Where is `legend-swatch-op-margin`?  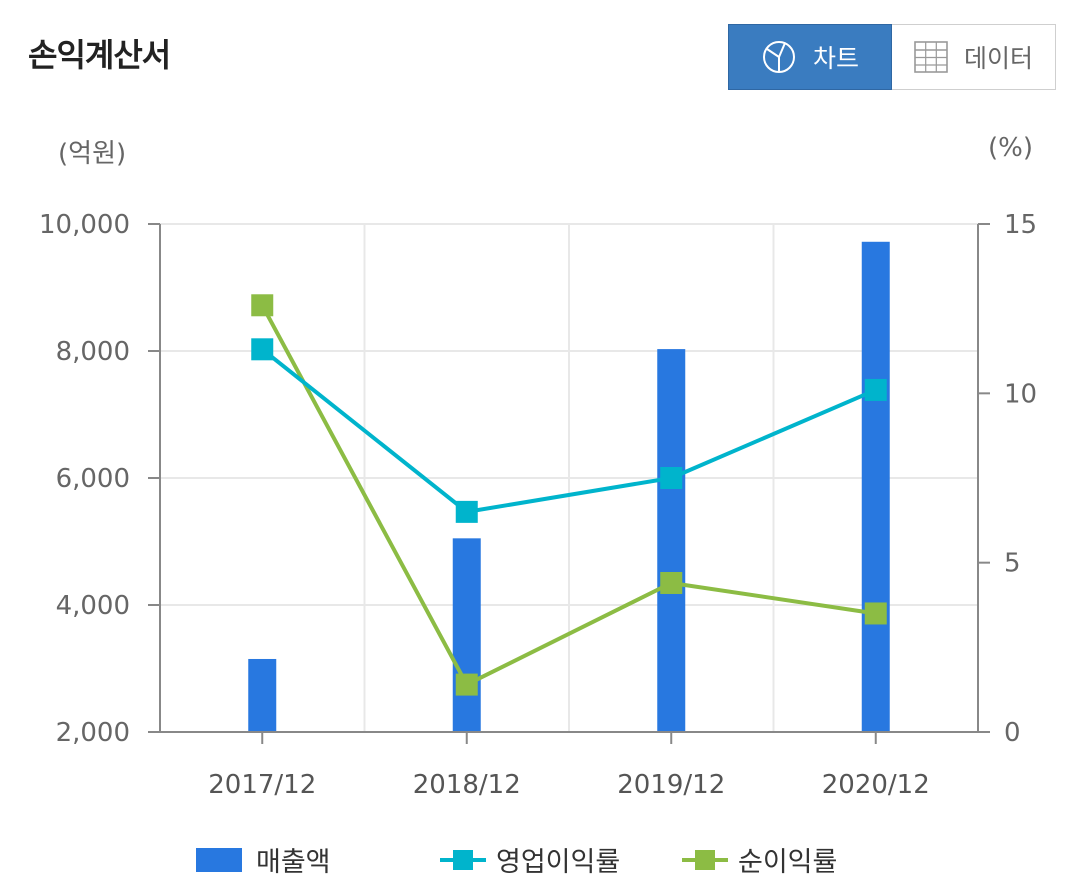
legend-swatch-op-margin is located at coordinates (463, 860).